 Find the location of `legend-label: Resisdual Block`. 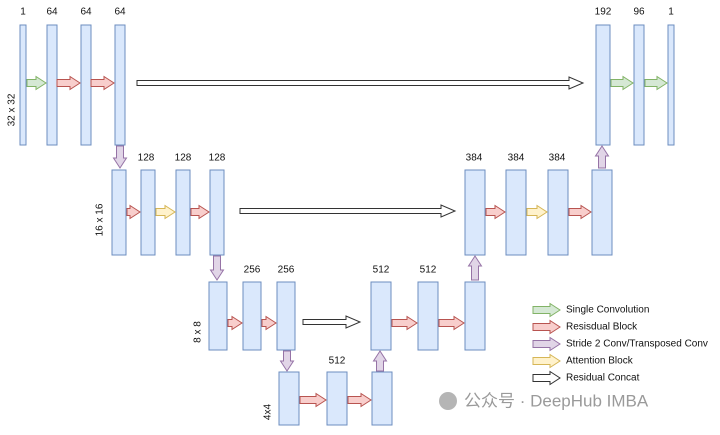

legend-label: Resisdual Block is located at coordinates (602, 327).